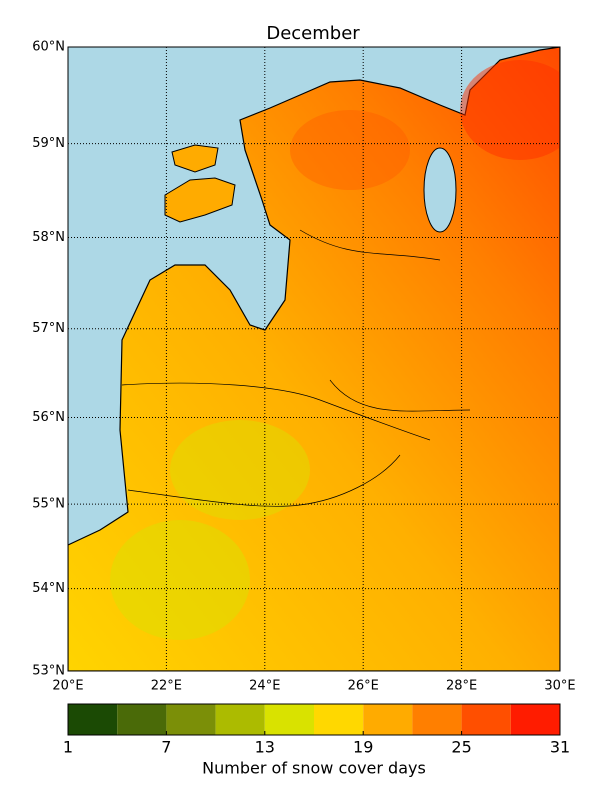  Describe the element at coordinates (559, 686) in the screenshot. I see `x-tick-label: 30°E` at that location.